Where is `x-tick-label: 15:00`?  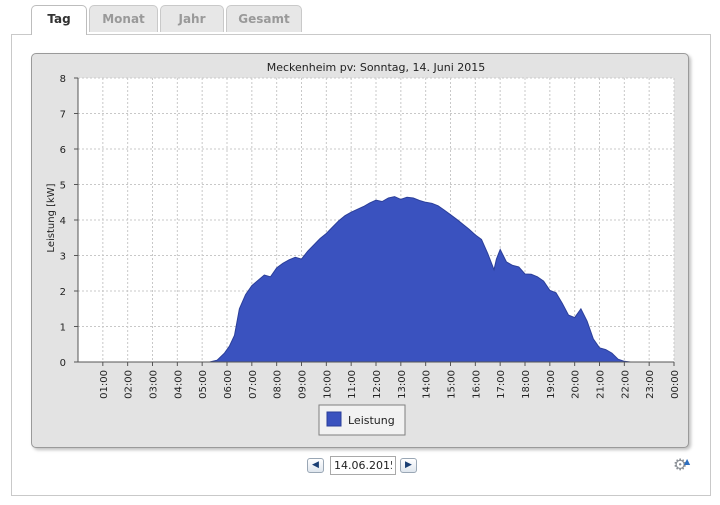 x-tick-label: 15:00 is located at coordinates (452, 384).